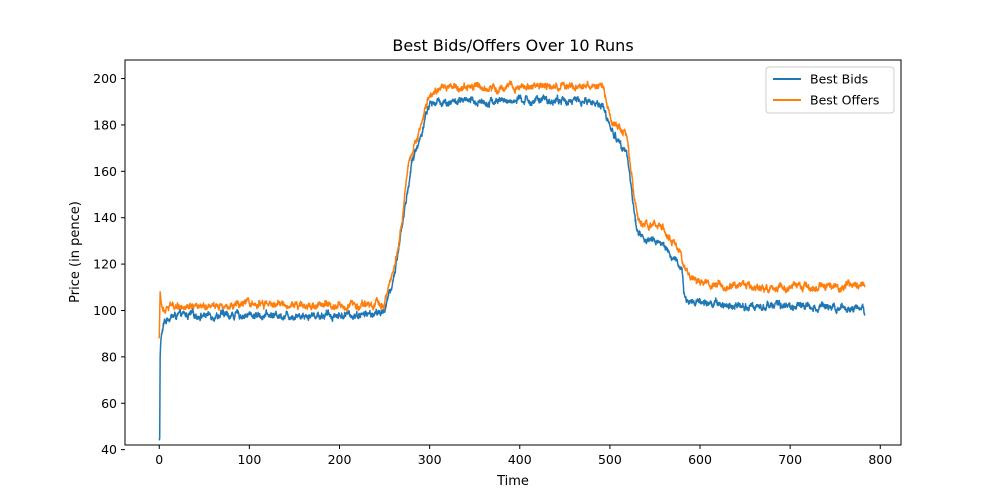  Describe the element at coordinates (520, 459) in the screenshot. I see `x-tick-label: 400` at that location.